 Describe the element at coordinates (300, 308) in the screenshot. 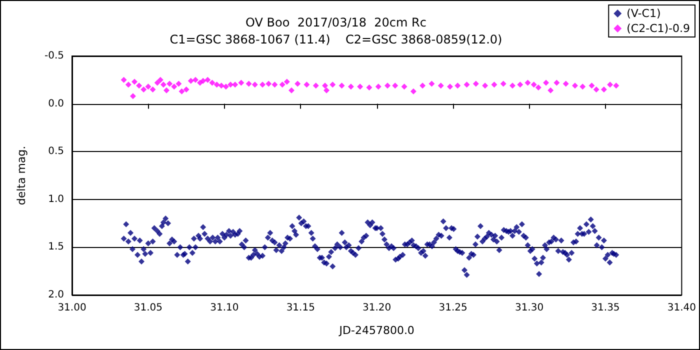

I see `x-tick-label: 31.15` at that location.